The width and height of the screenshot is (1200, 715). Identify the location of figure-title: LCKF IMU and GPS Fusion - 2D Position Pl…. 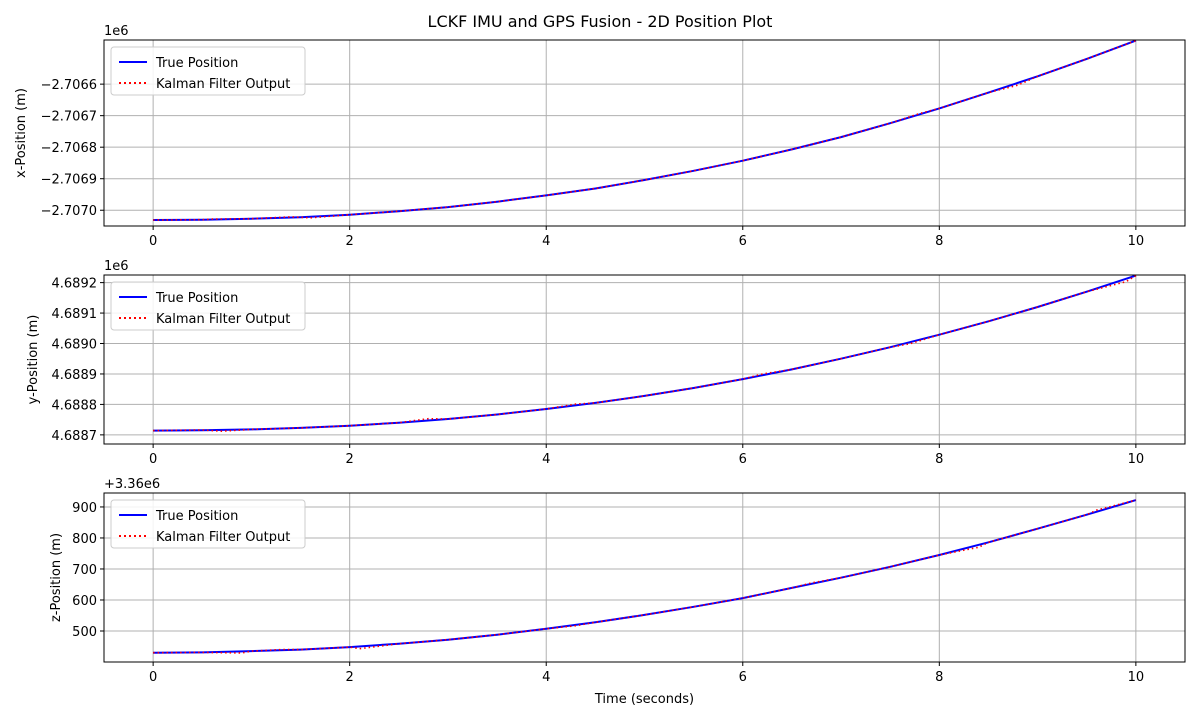
(600, 21).